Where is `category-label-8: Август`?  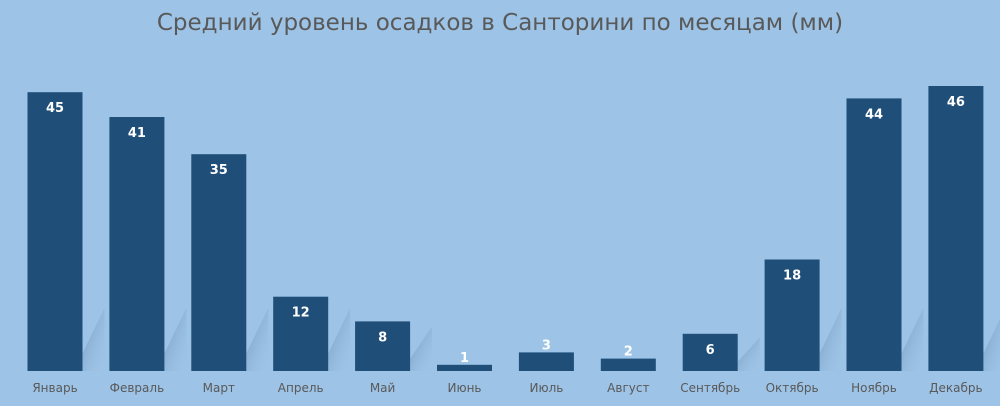 category-label-8: Август is located at coordinates (628, 388).